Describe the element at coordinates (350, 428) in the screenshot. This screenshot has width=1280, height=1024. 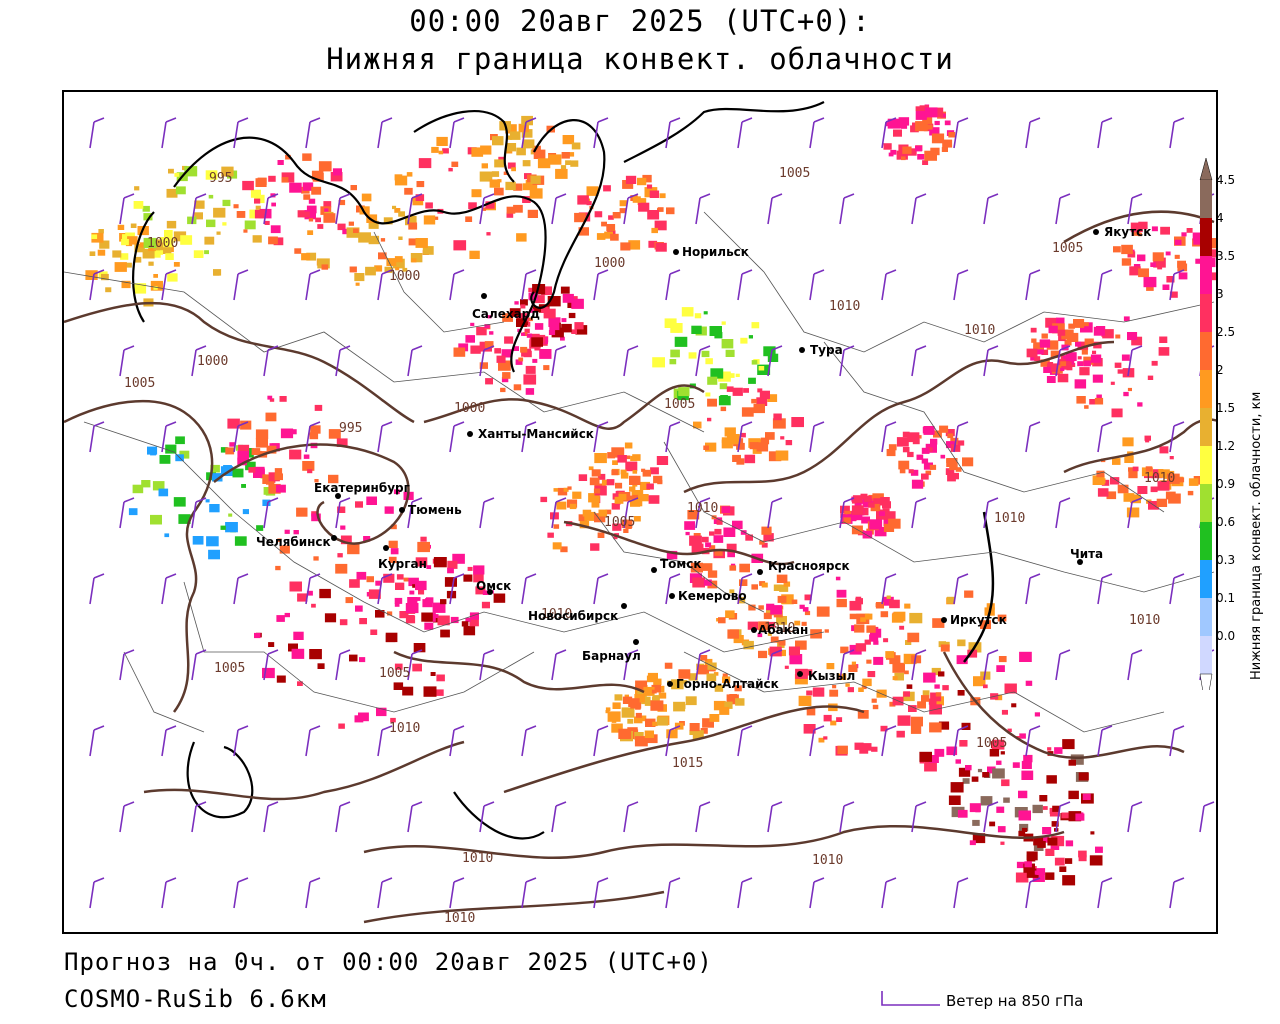
I see `isobar-label: 995` at that location.